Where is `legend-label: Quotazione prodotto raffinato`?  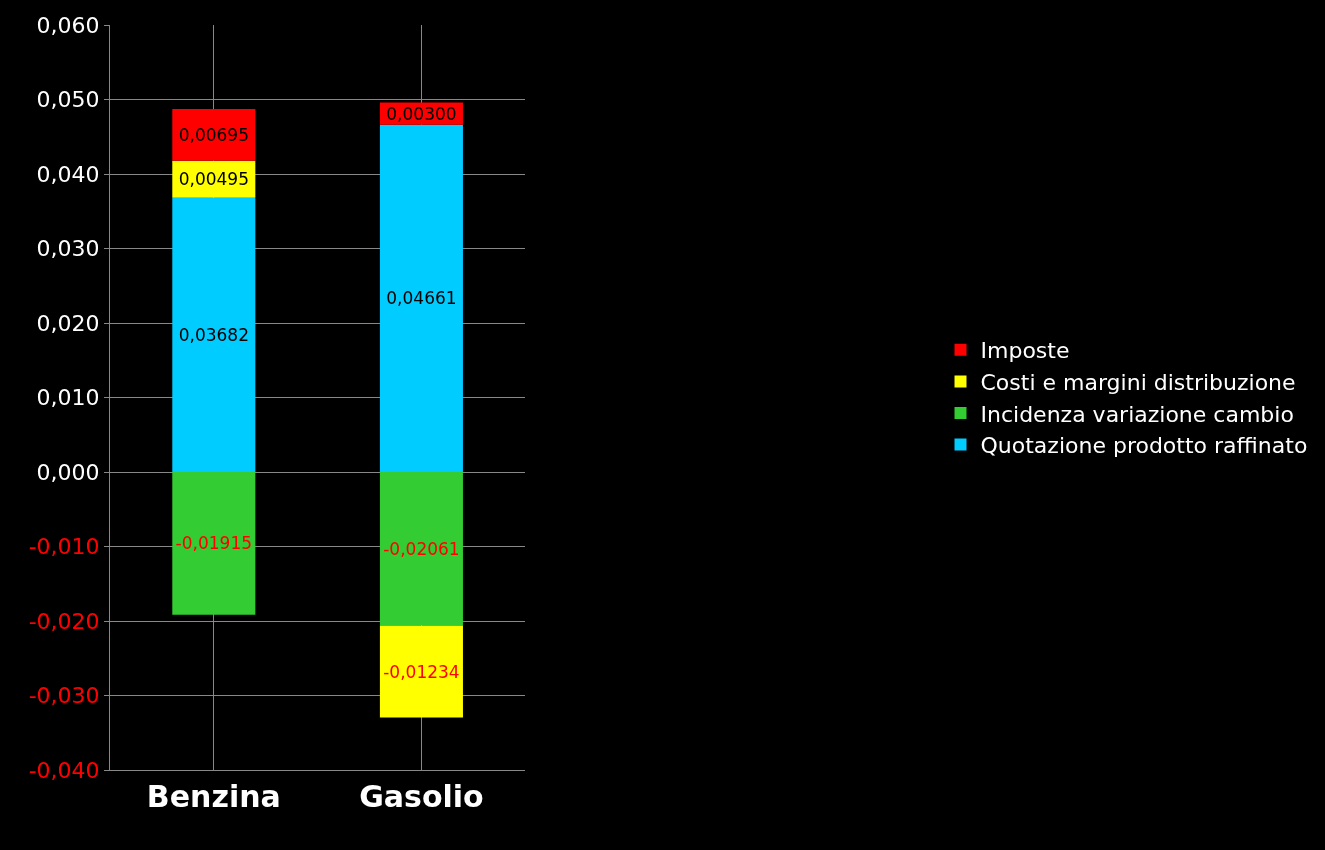
legend-label: Quotazione prodotto raffinato is located at coordinates (1144, 446).